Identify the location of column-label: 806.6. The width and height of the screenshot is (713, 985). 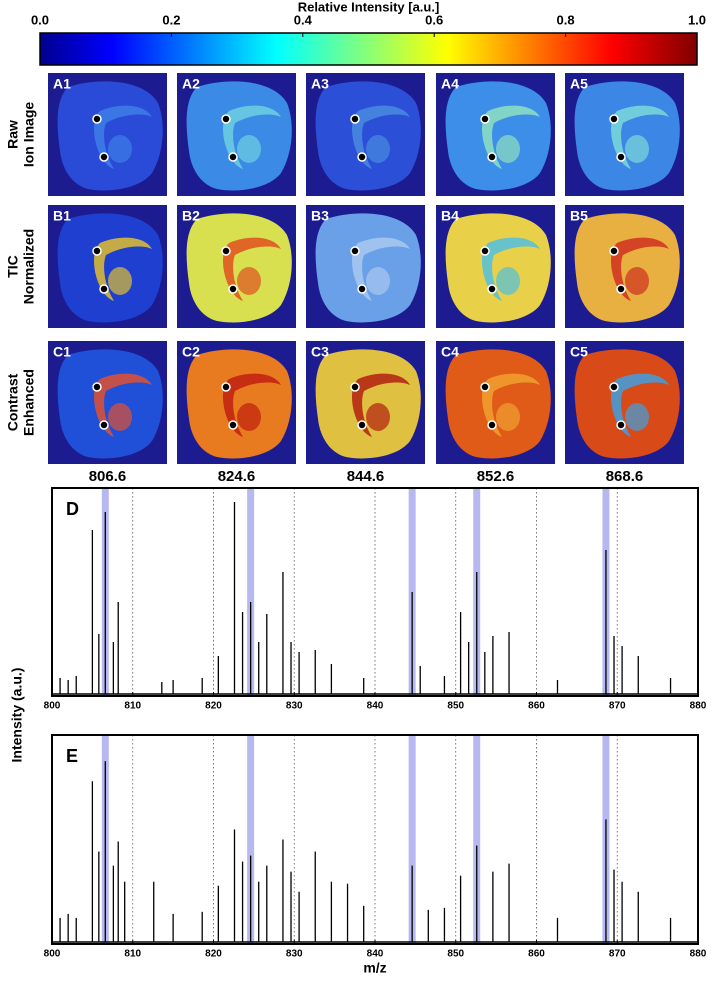
(108, 476).